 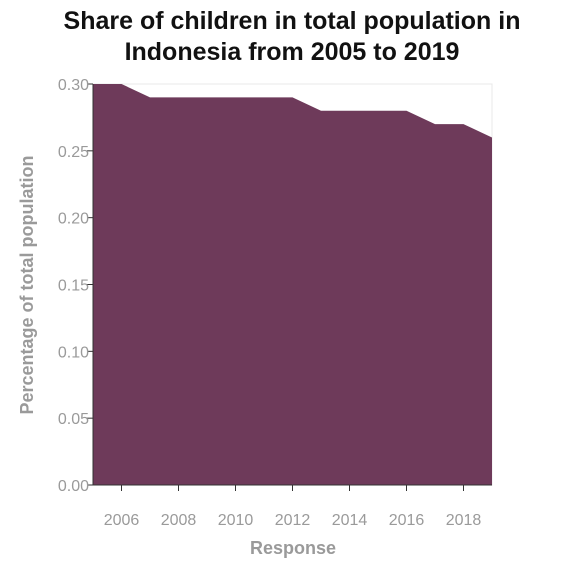 I want to click on y-tick-label: 0.30, so click(x=73, y=85).